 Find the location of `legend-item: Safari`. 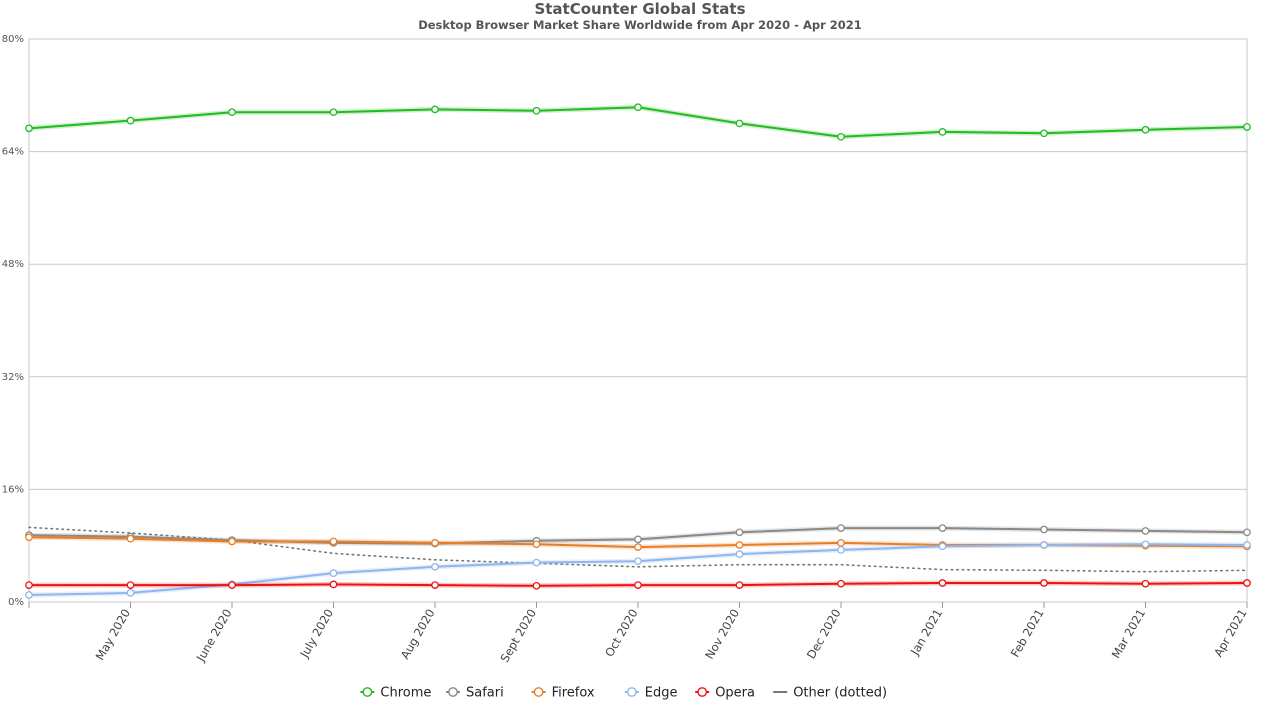

legend-item: Safari is located at coordinates (475, 693).